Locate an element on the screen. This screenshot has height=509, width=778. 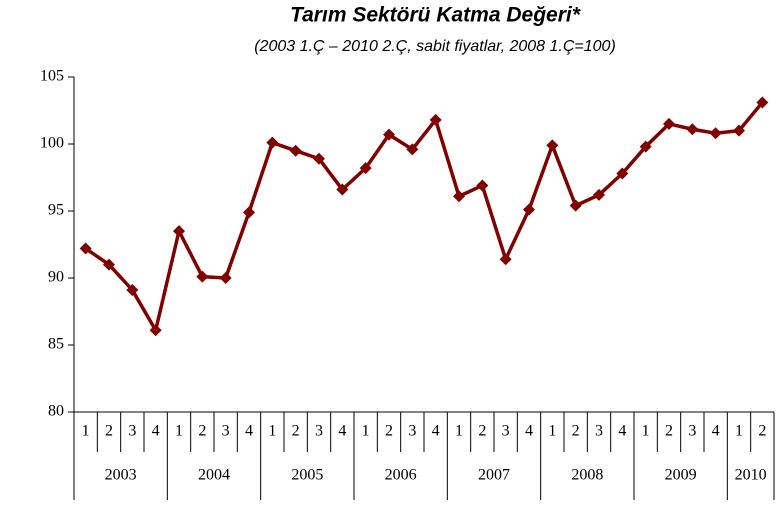
y-tick-label: 80 is located at coordinates (56, 411).